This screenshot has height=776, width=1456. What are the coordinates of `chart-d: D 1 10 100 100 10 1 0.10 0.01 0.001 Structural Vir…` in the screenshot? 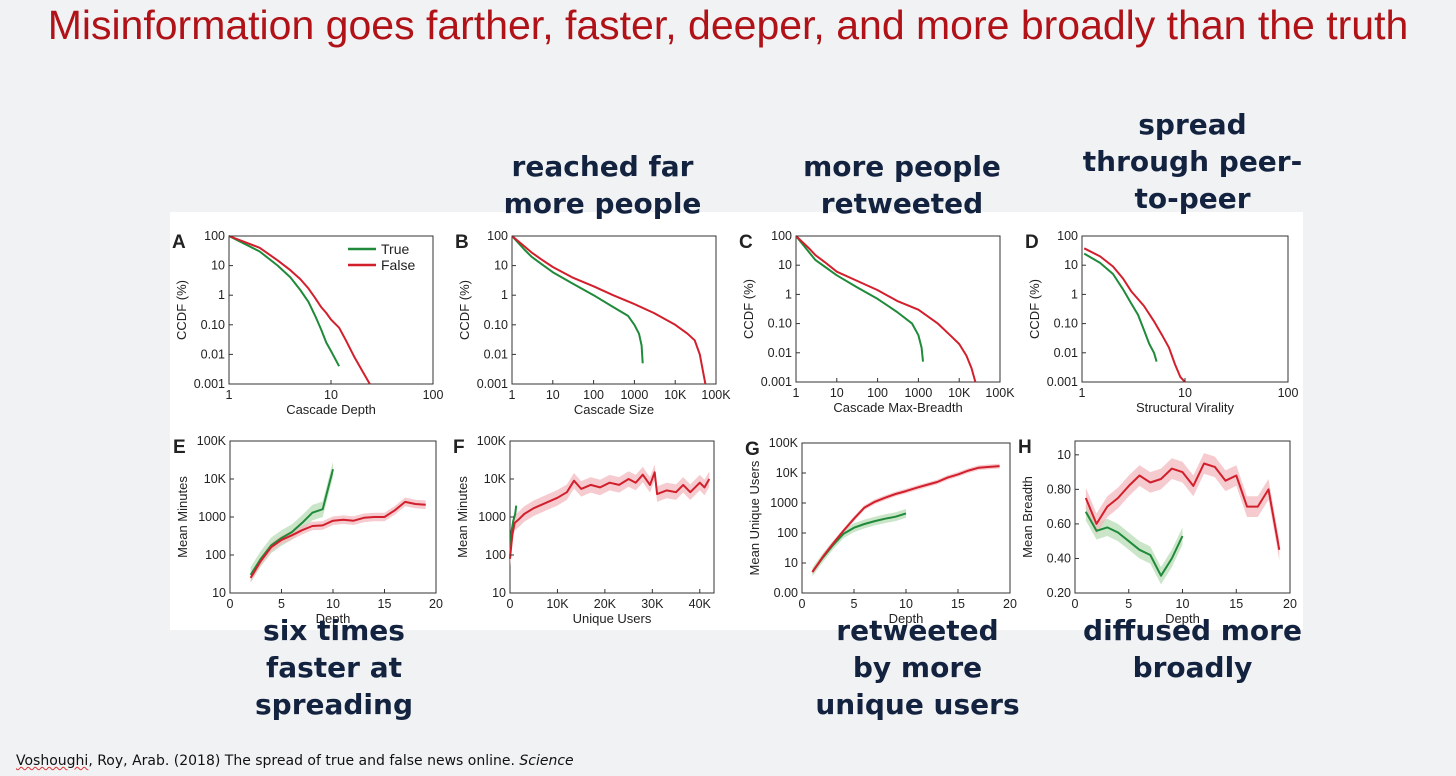 It's located at (1161, 322).